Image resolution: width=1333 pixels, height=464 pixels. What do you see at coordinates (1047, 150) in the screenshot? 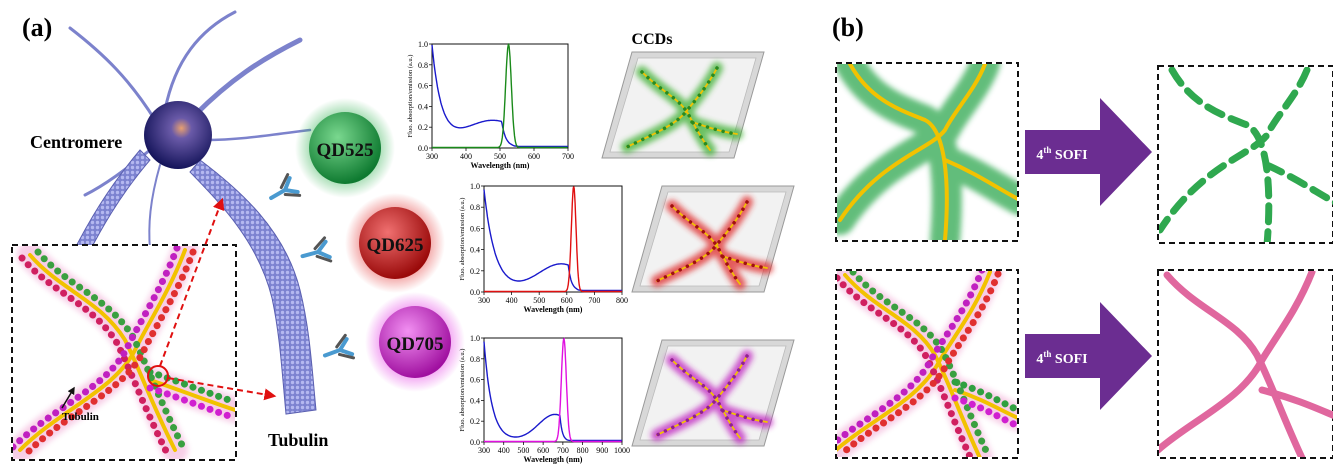
I see `sofi-top-sup: th` at bounding box center [1047, 150].